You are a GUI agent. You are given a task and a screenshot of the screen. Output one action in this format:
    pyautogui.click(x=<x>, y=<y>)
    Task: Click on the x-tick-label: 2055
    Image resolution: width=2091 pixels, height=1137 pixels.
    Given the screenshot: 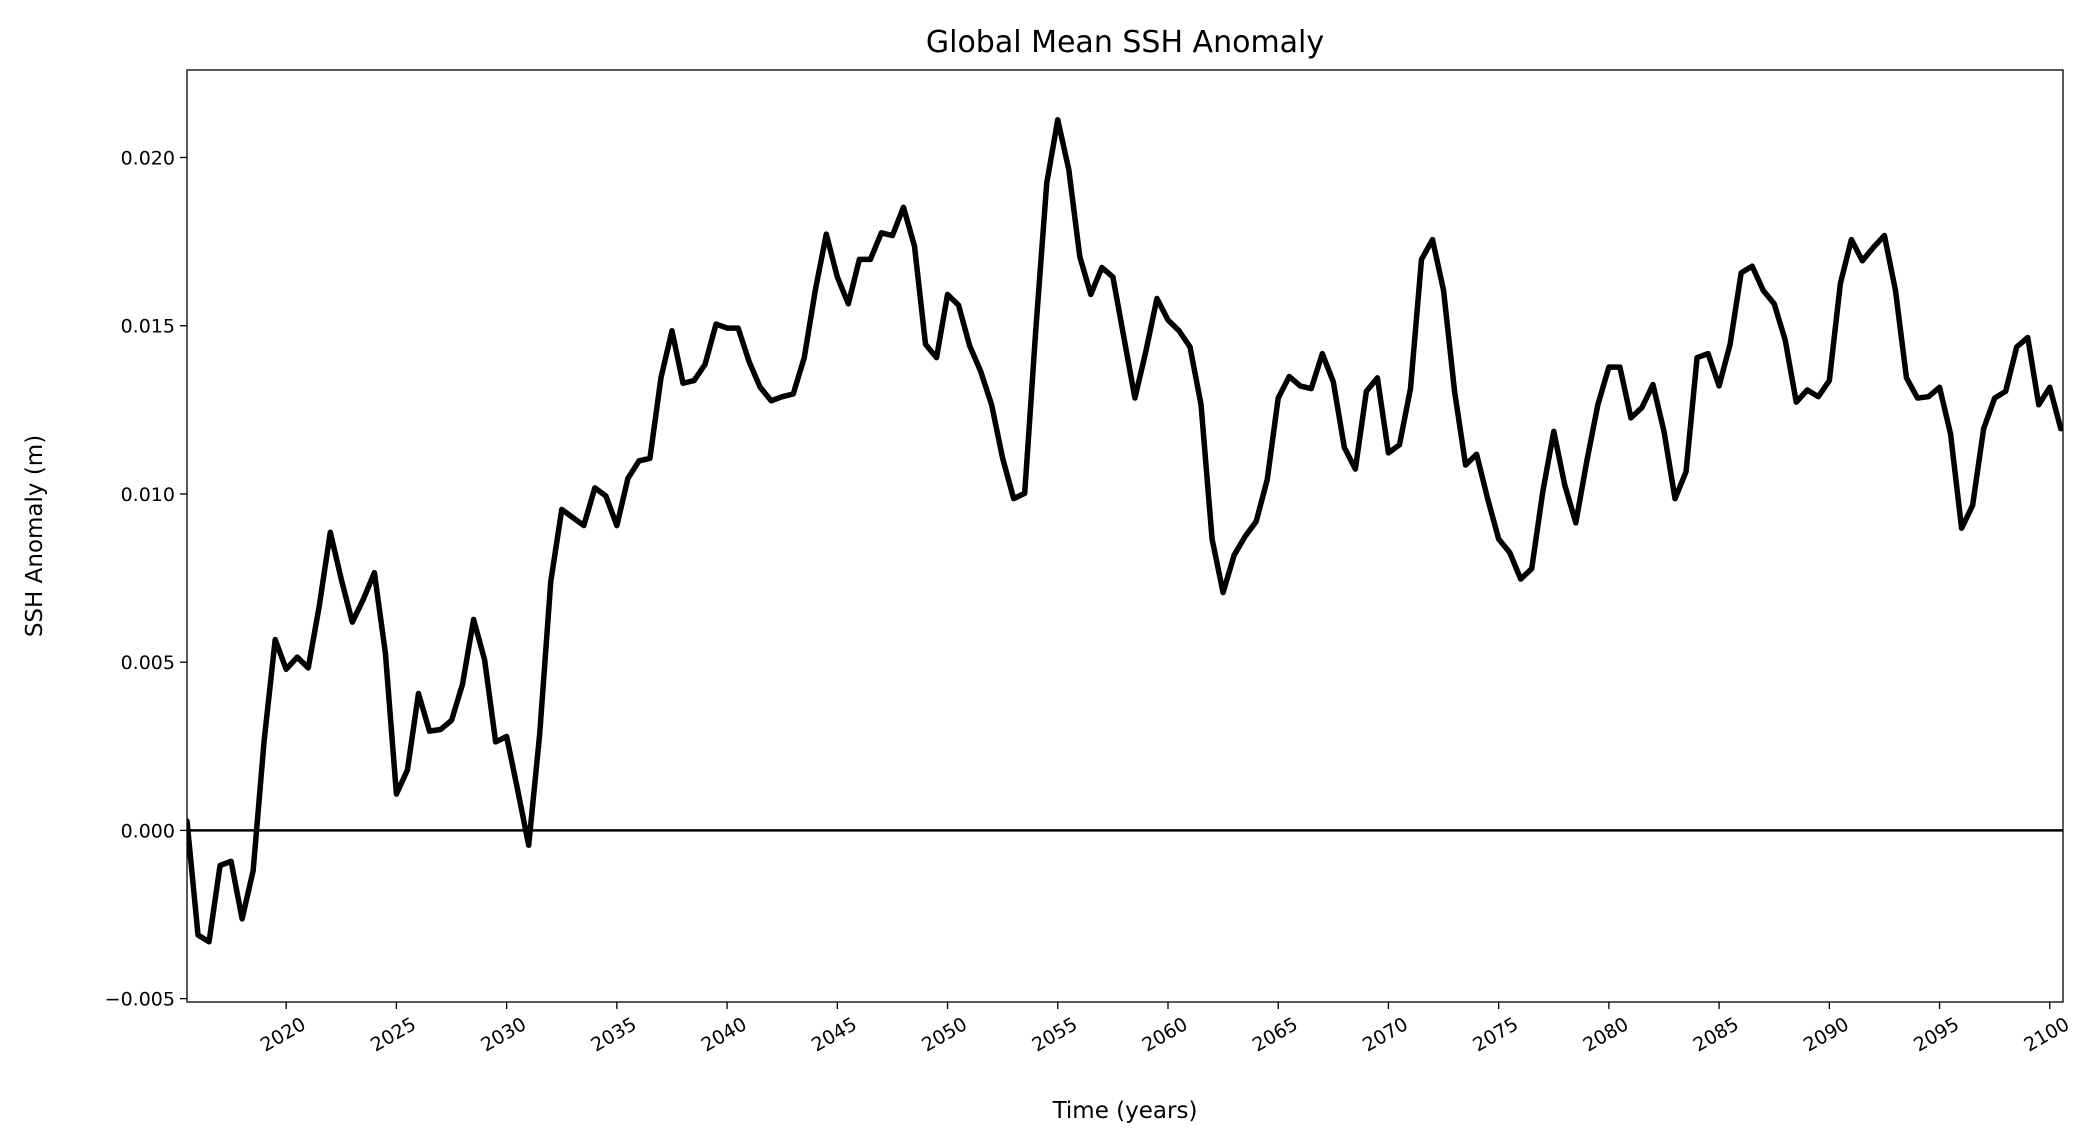 What is the action you would take?
    pyautogui.click(x=1054, y=1034)
    